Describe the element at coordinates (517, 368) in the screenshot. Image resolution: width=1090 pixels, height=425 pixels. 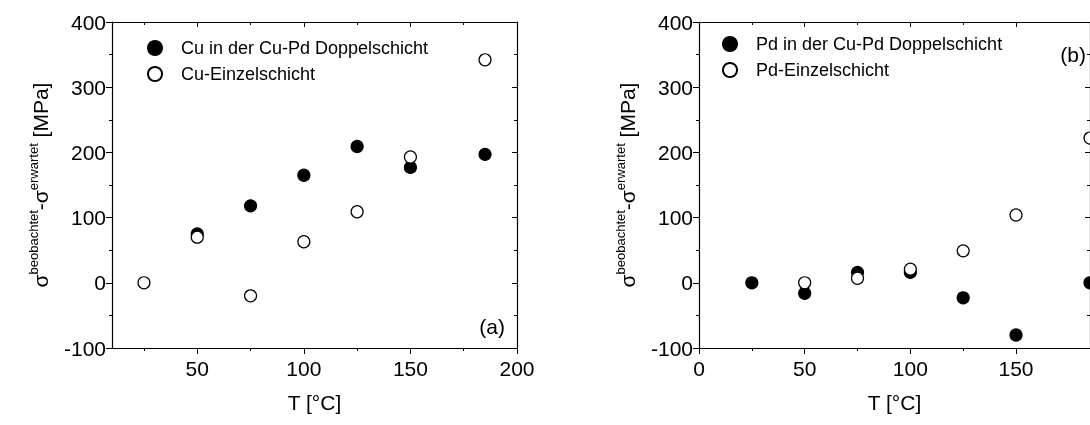
I see `x-tick-label: 200` at that location.